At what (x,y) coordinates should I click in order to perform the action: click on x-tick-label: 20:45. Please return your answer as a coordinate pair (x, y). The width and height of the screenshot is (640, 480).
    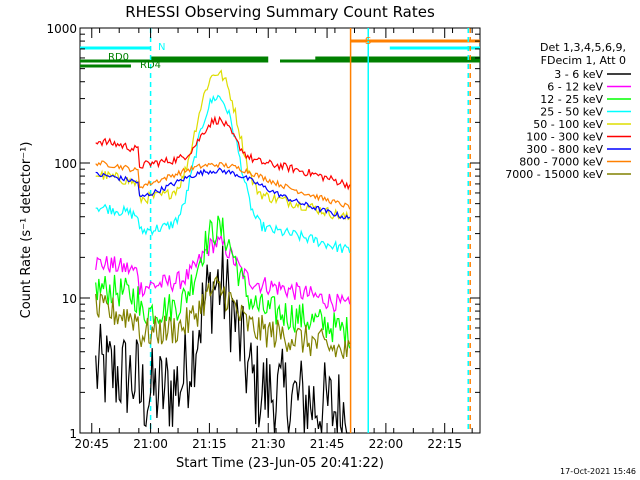
    Looking at the image, I should click on (91, 444).